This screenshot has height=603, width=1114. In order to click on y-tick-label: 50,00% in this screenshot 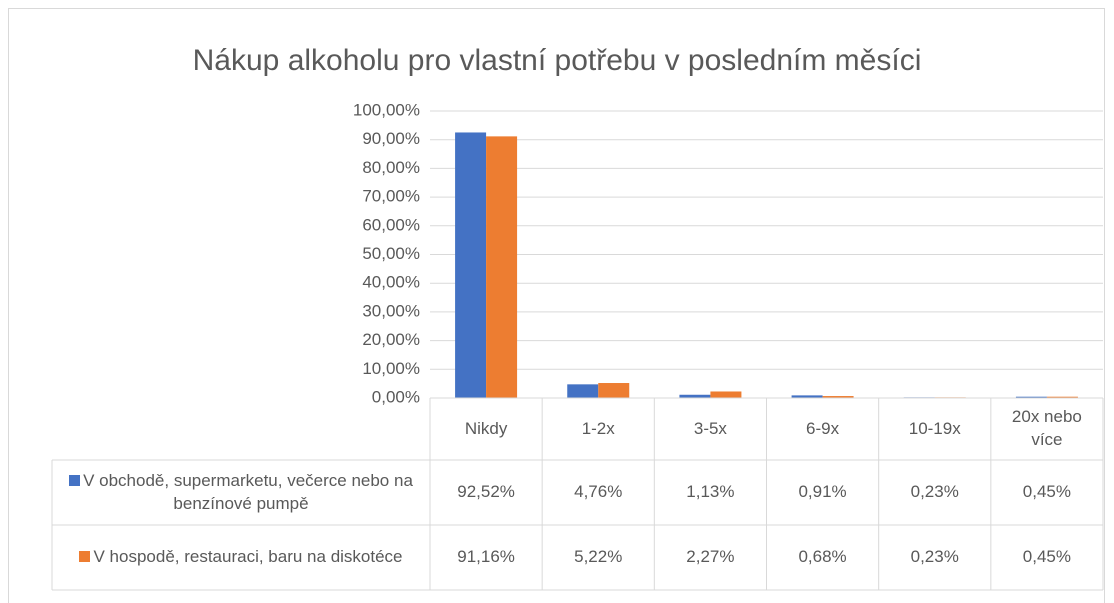, I will do `click(391, 253)`.